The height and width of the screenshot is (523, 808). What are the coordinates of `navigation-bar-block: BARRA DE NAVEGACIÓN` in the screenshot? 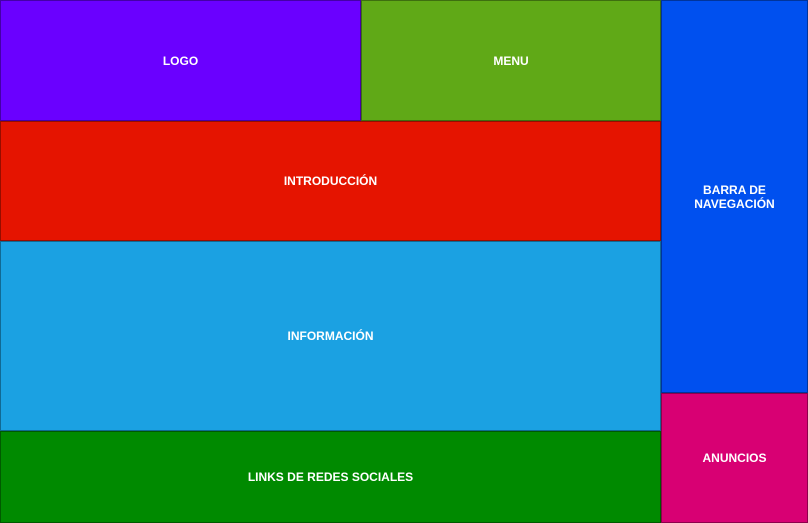 It's located at (734, 196).